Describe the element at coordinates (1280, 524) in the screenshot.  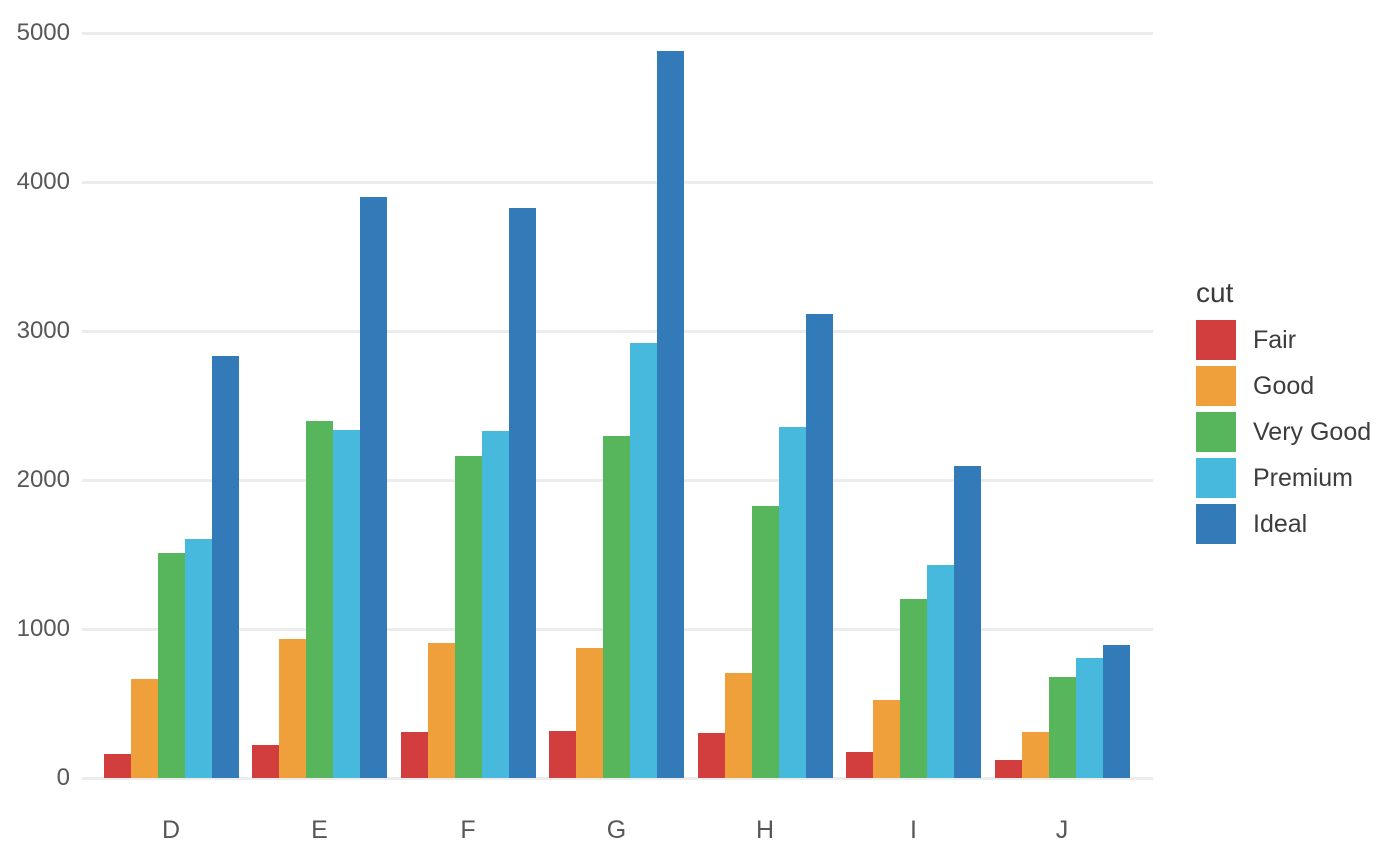
I see `legend-label: Ideal` at that location.